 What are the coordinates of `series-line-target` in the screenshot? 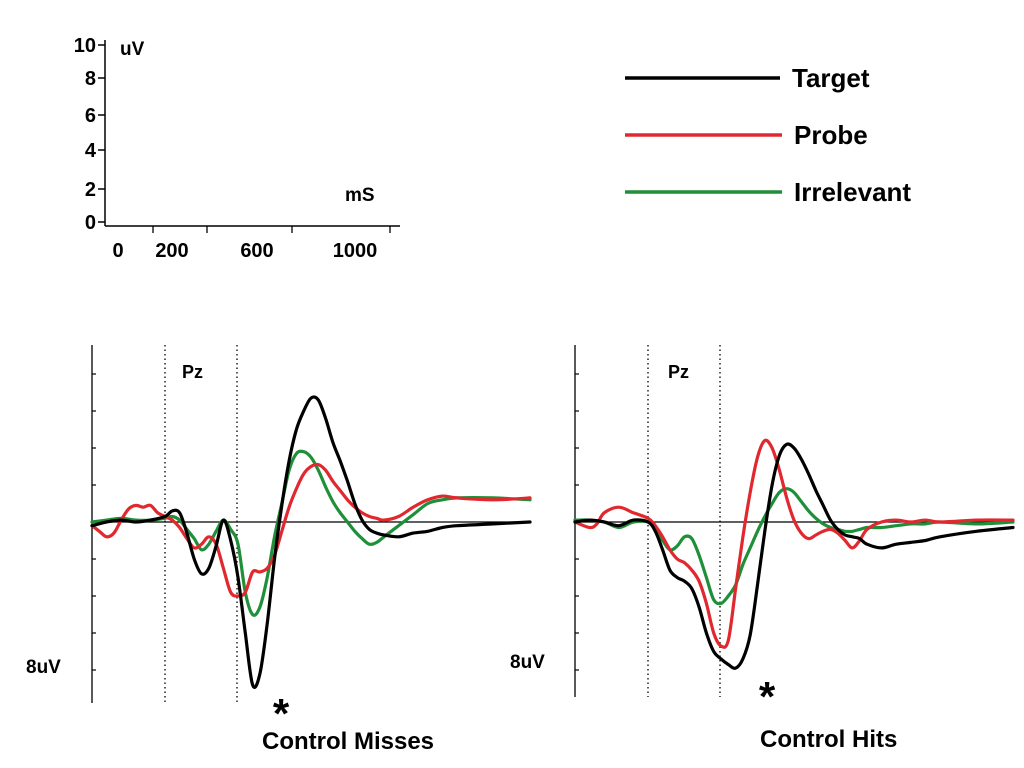 It's located at (794, 556).